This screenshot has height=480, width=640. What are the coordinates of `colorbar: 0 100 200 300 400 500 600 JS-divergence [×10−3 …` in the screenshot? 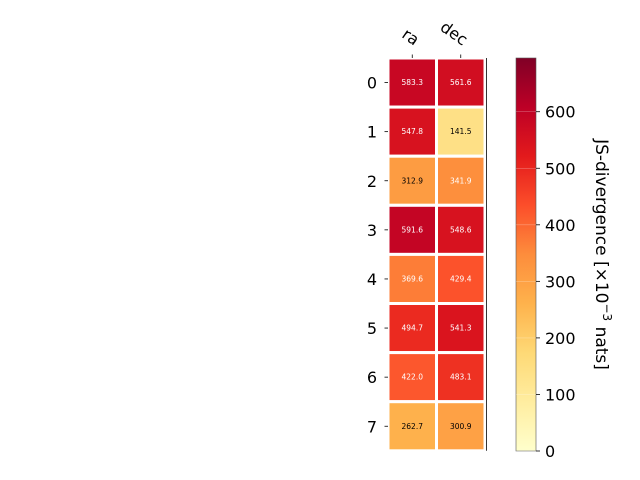 It's located at (564, 259).